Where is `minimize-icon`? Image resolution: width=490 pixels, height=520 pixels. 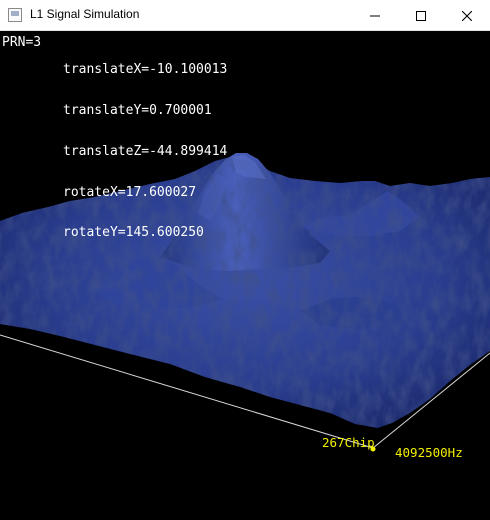 minimize-icon is located at coordinates (375, 15).